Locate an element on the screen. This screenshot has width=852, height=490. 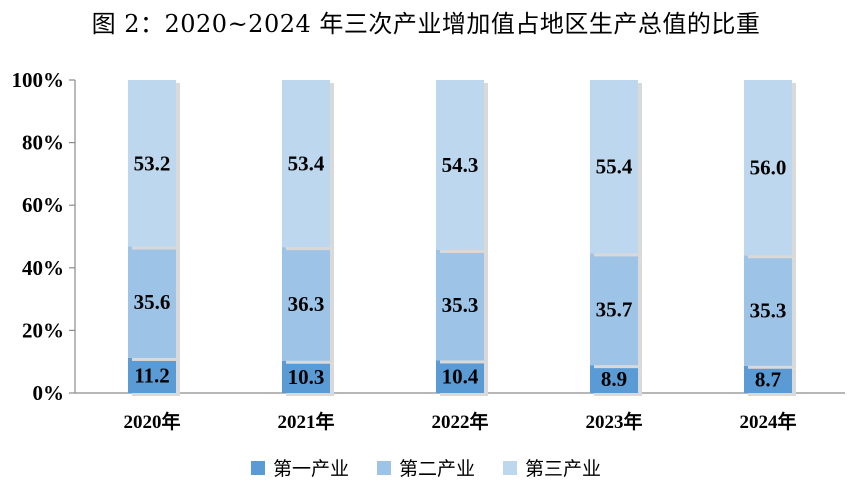
x-tick-label: 2024年 is located at coordinates (767, 421).